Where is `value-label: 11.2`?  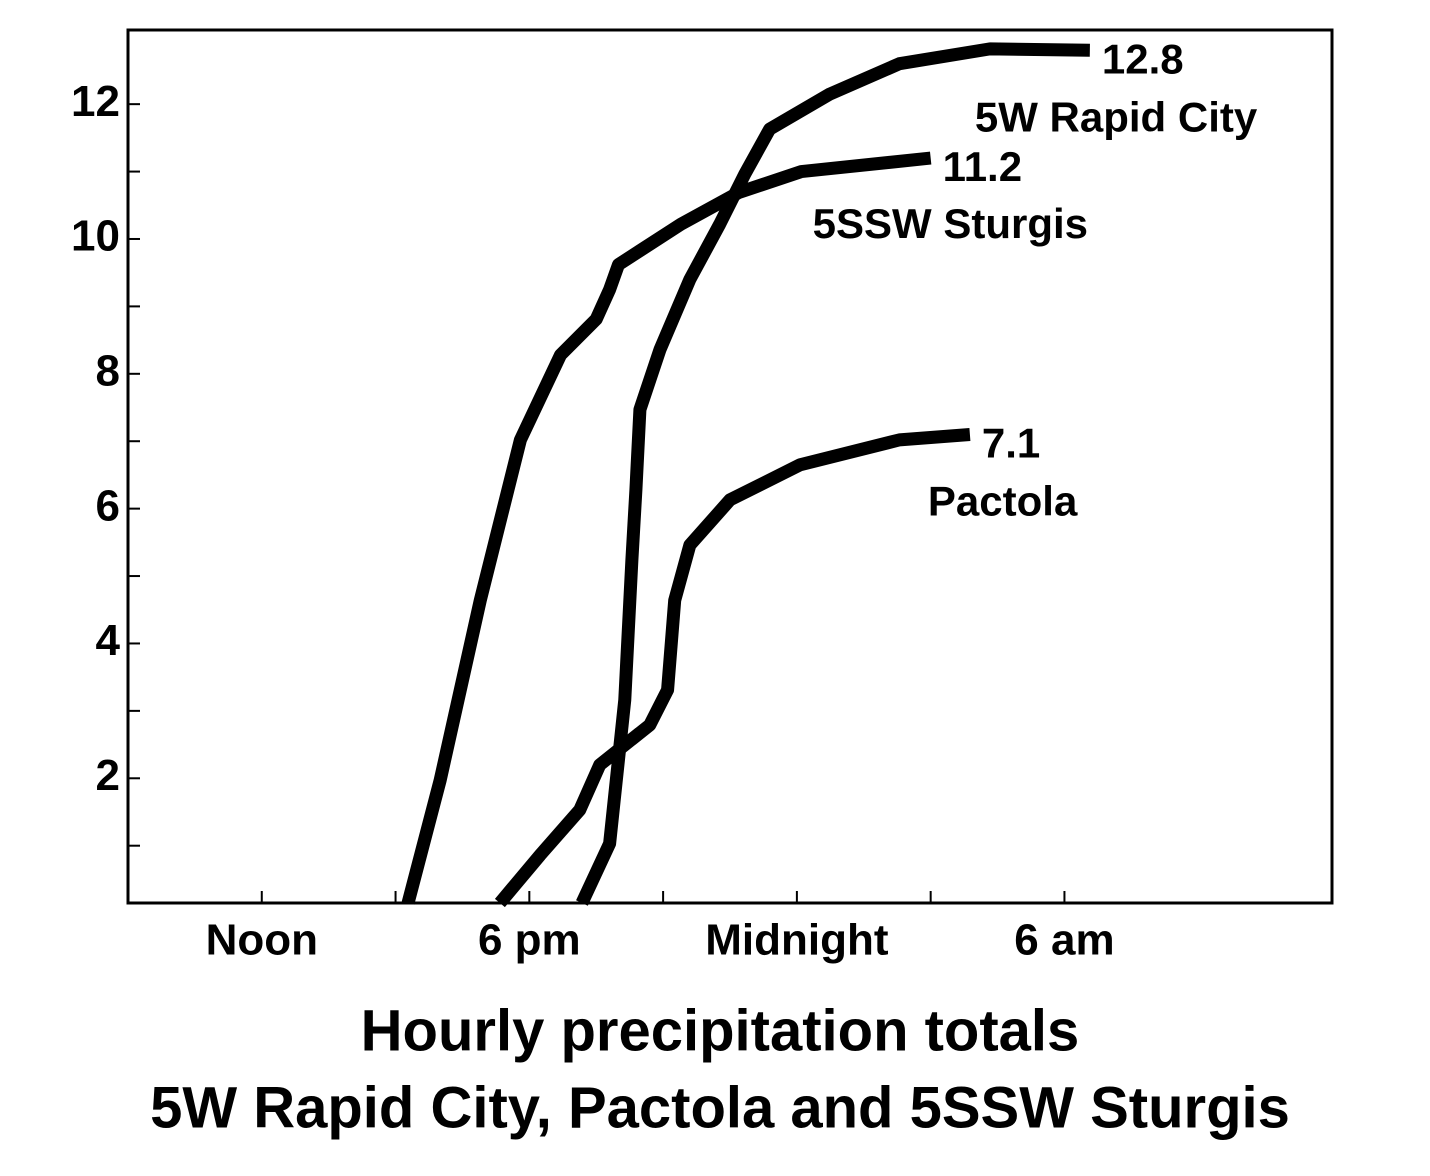
value-label: 11.2 is located at coordinates (982, 166).